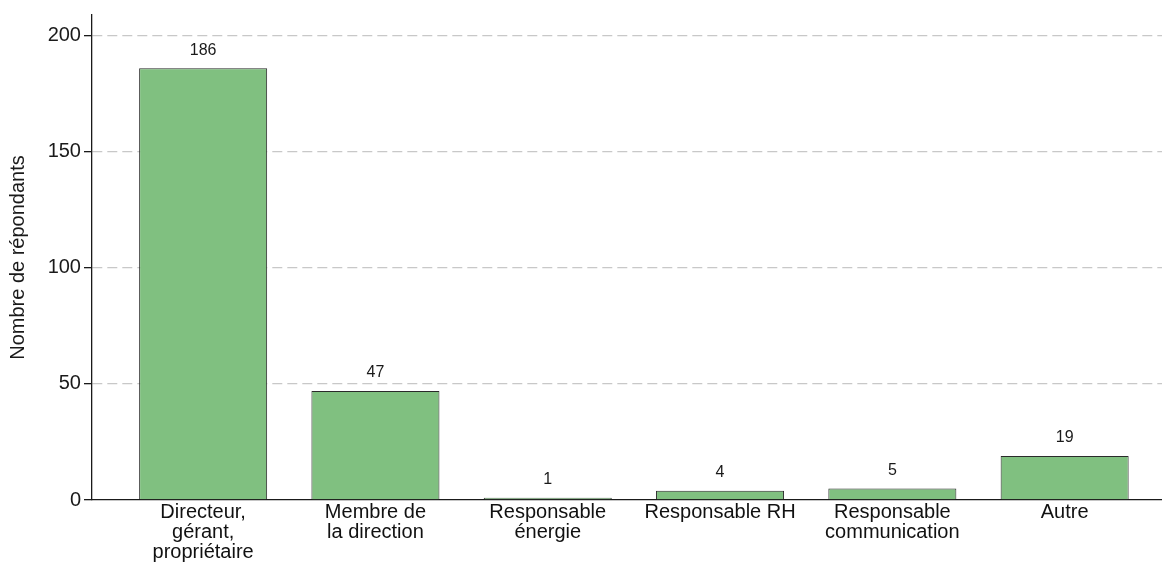 The image size is (1162, 567). Describe the element at coordinates (720, 472) in the screenshot. I see `data-label: 4` at that location.